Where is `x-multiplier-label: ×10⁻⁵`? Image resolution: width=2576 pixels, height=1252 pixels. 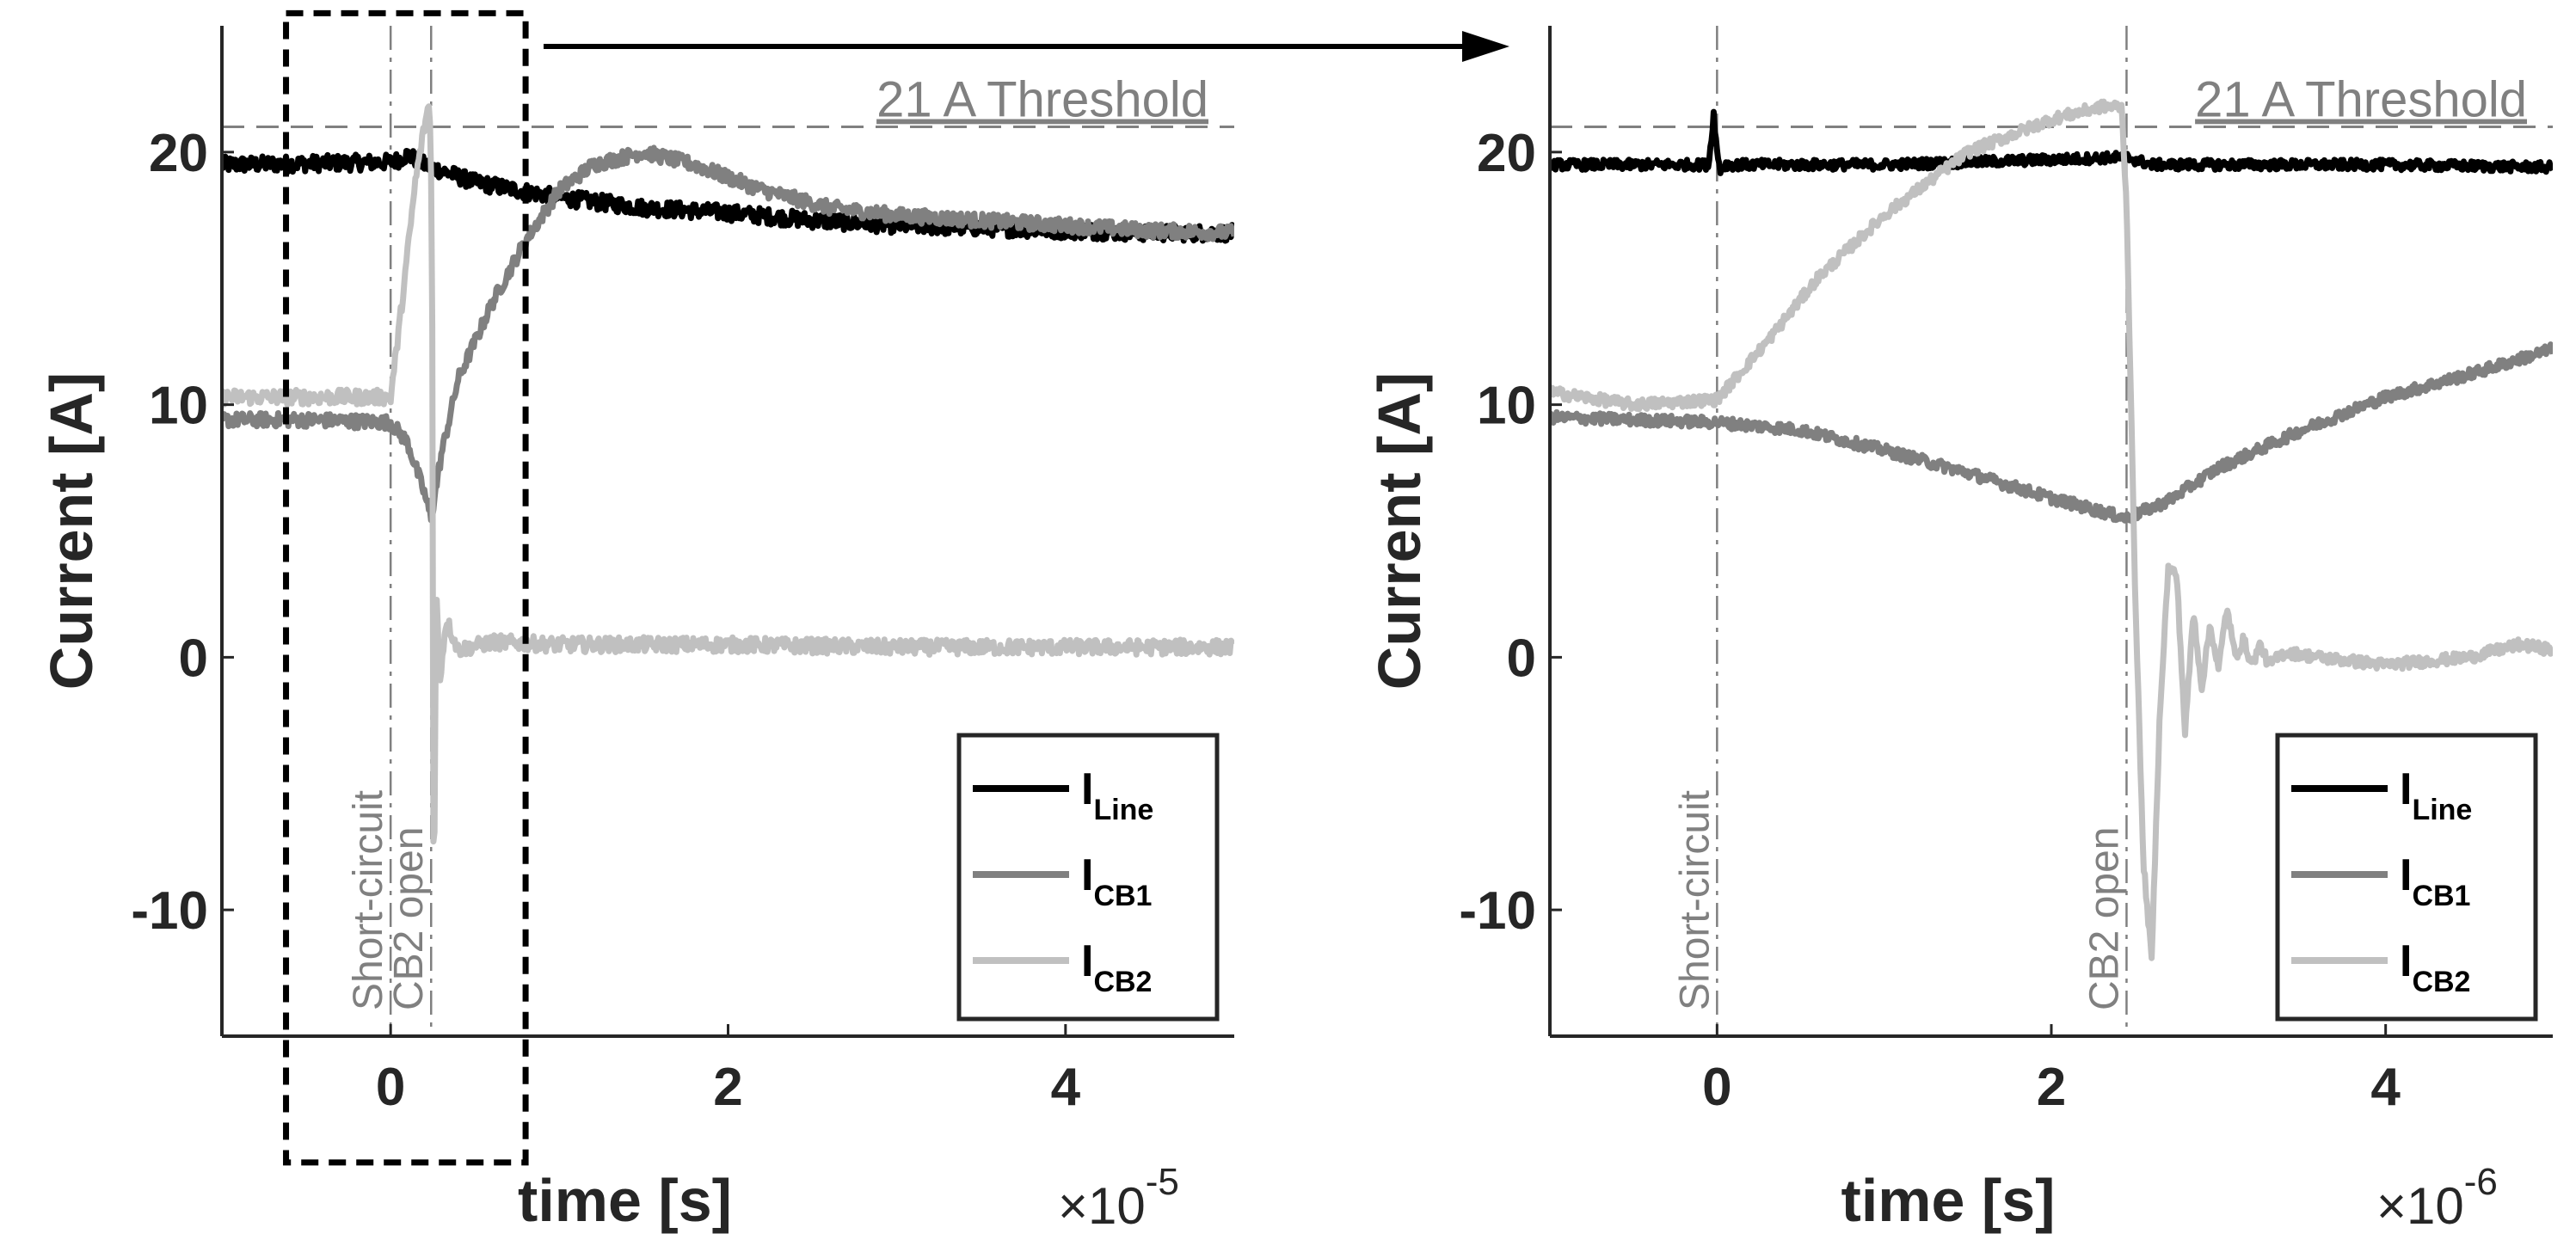 x-multiplier-label: ×10⁻⁵ is located at coordinates (1118, 1198).